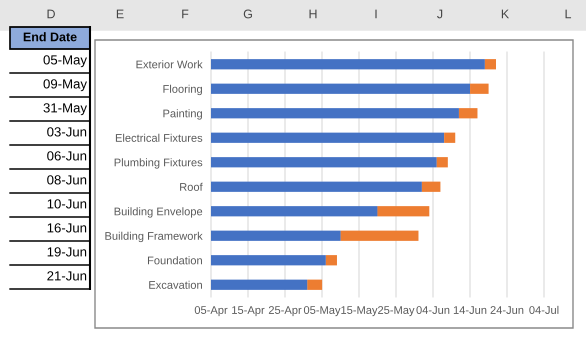  What do you see at coordinates (159, 138) in the screenshot?
I see `y-tick-label: Electrical Fixtures` at bounding box center [159, 138].